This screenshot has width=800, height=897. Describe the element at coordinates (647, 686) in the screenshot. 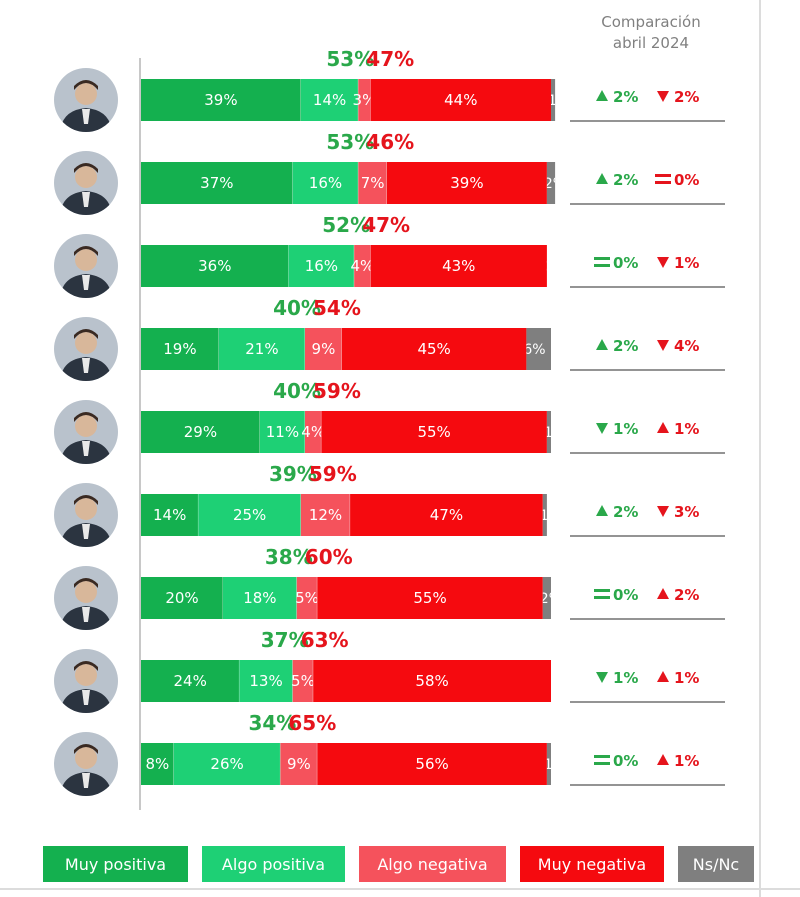

I see `comparison-cell: 1% 1%` at that location.